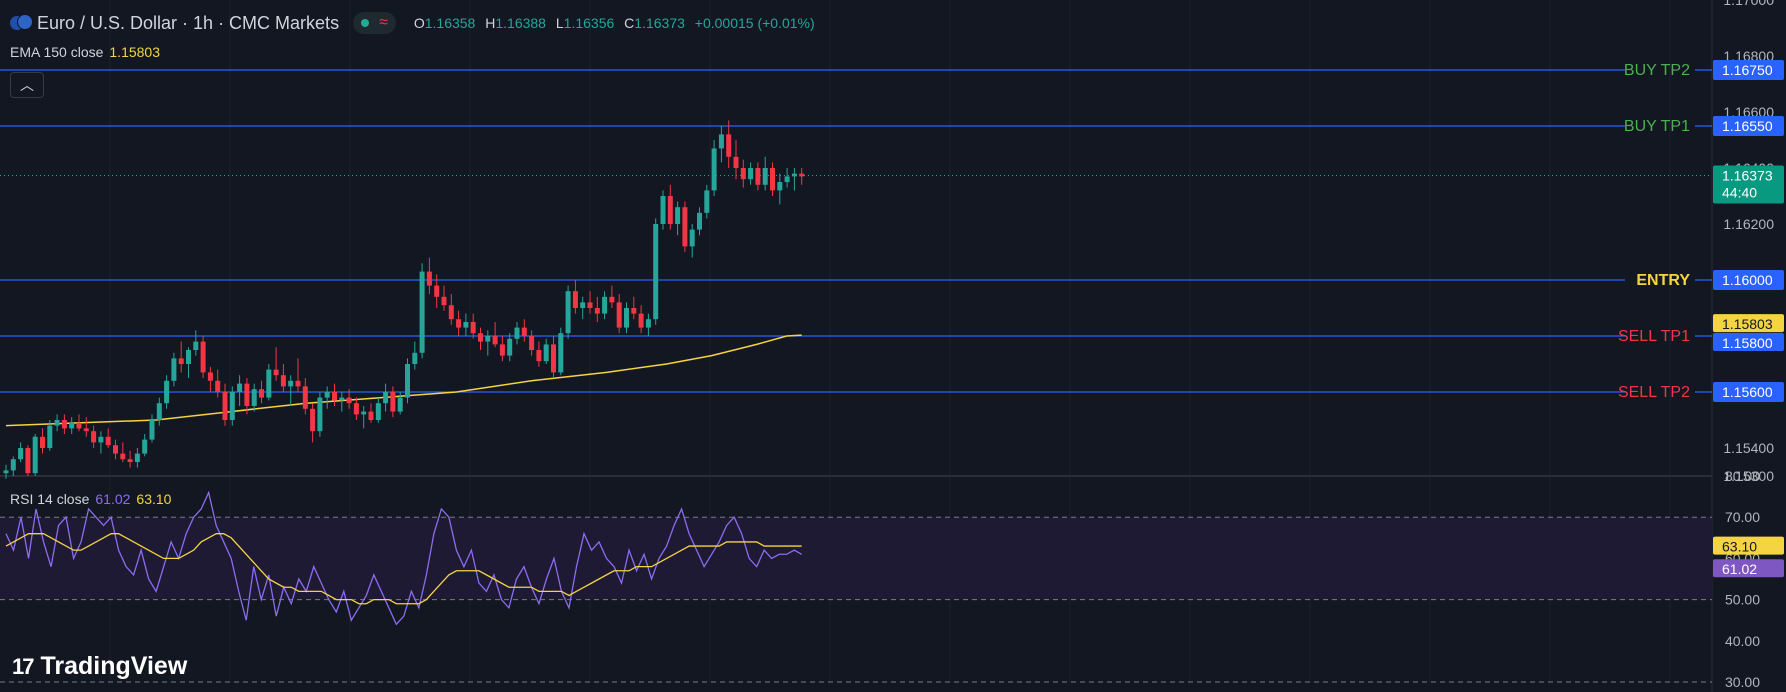 The width and height of the screenshot is (1786, 692). What do you see at coordinates (188, 22) in the screenshot?
I see `symbol-title: Euro / U.S. Dollar · 1h · CMC Markets` at bounding box center [188, 22].